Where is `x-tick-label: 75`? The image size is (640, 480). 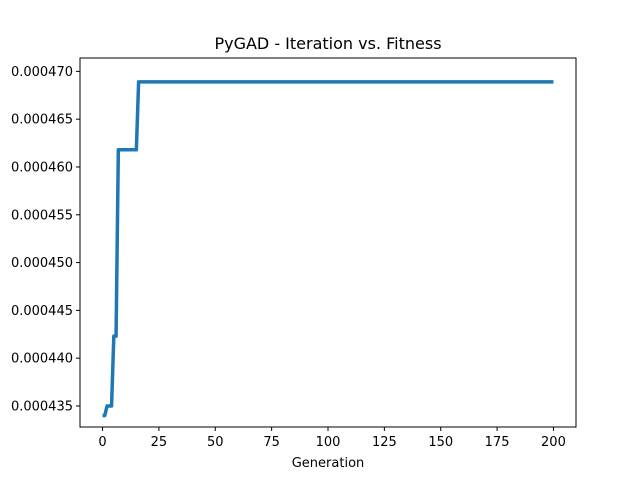 x-tick-label: 75 is located at coordinates (271, 442).